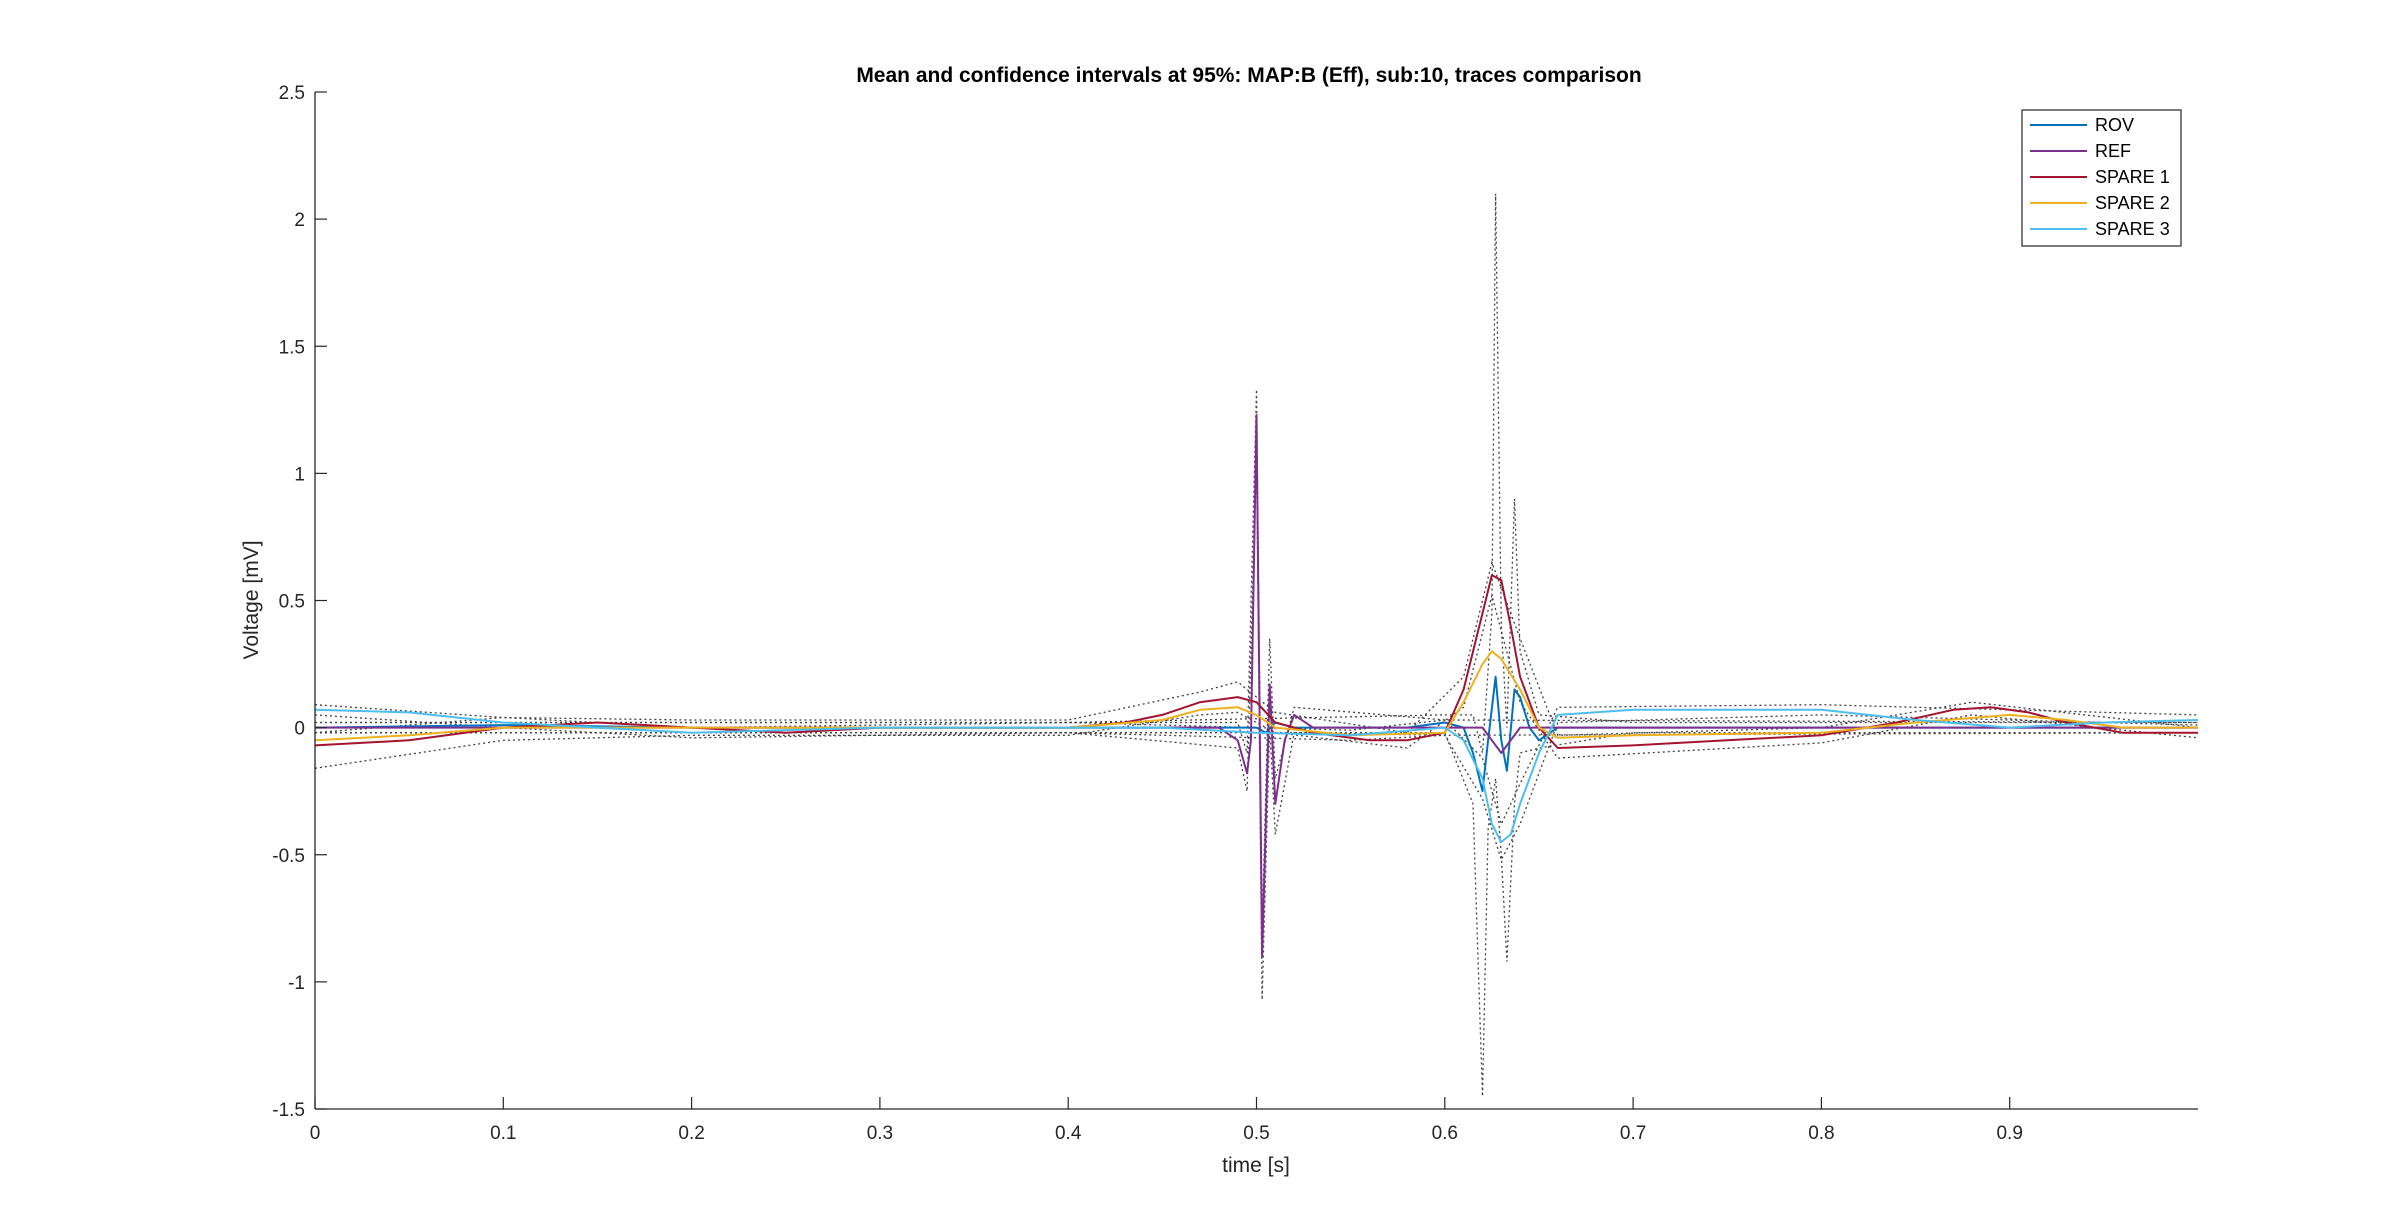 The width and height of the screenshot is (2400, 1232). Describe the element at coordinates (296, 983) in the screenshot. I see `y-tick-label: -1` at that location.